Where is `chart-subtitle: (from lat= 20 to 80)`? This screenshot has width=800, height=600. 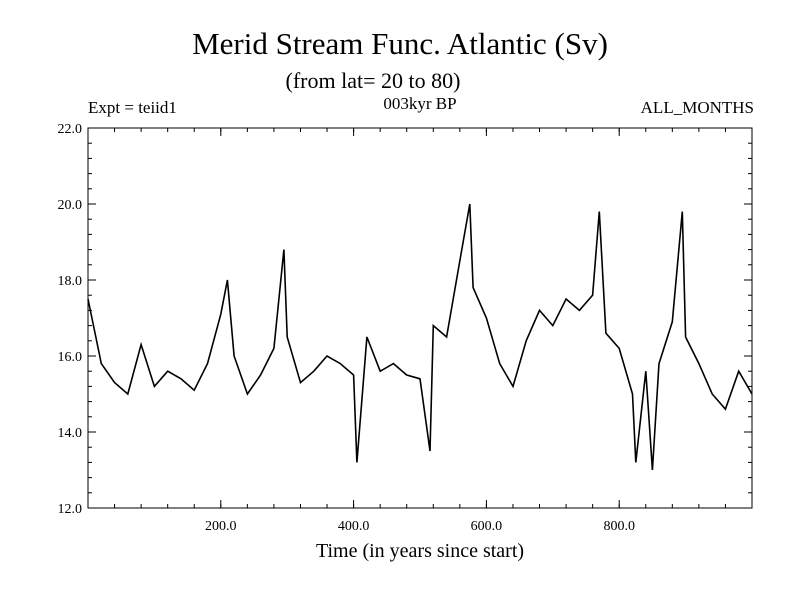 chart-subtitle: (from lat= 20 to 80) is located at coordinates (373, 80).